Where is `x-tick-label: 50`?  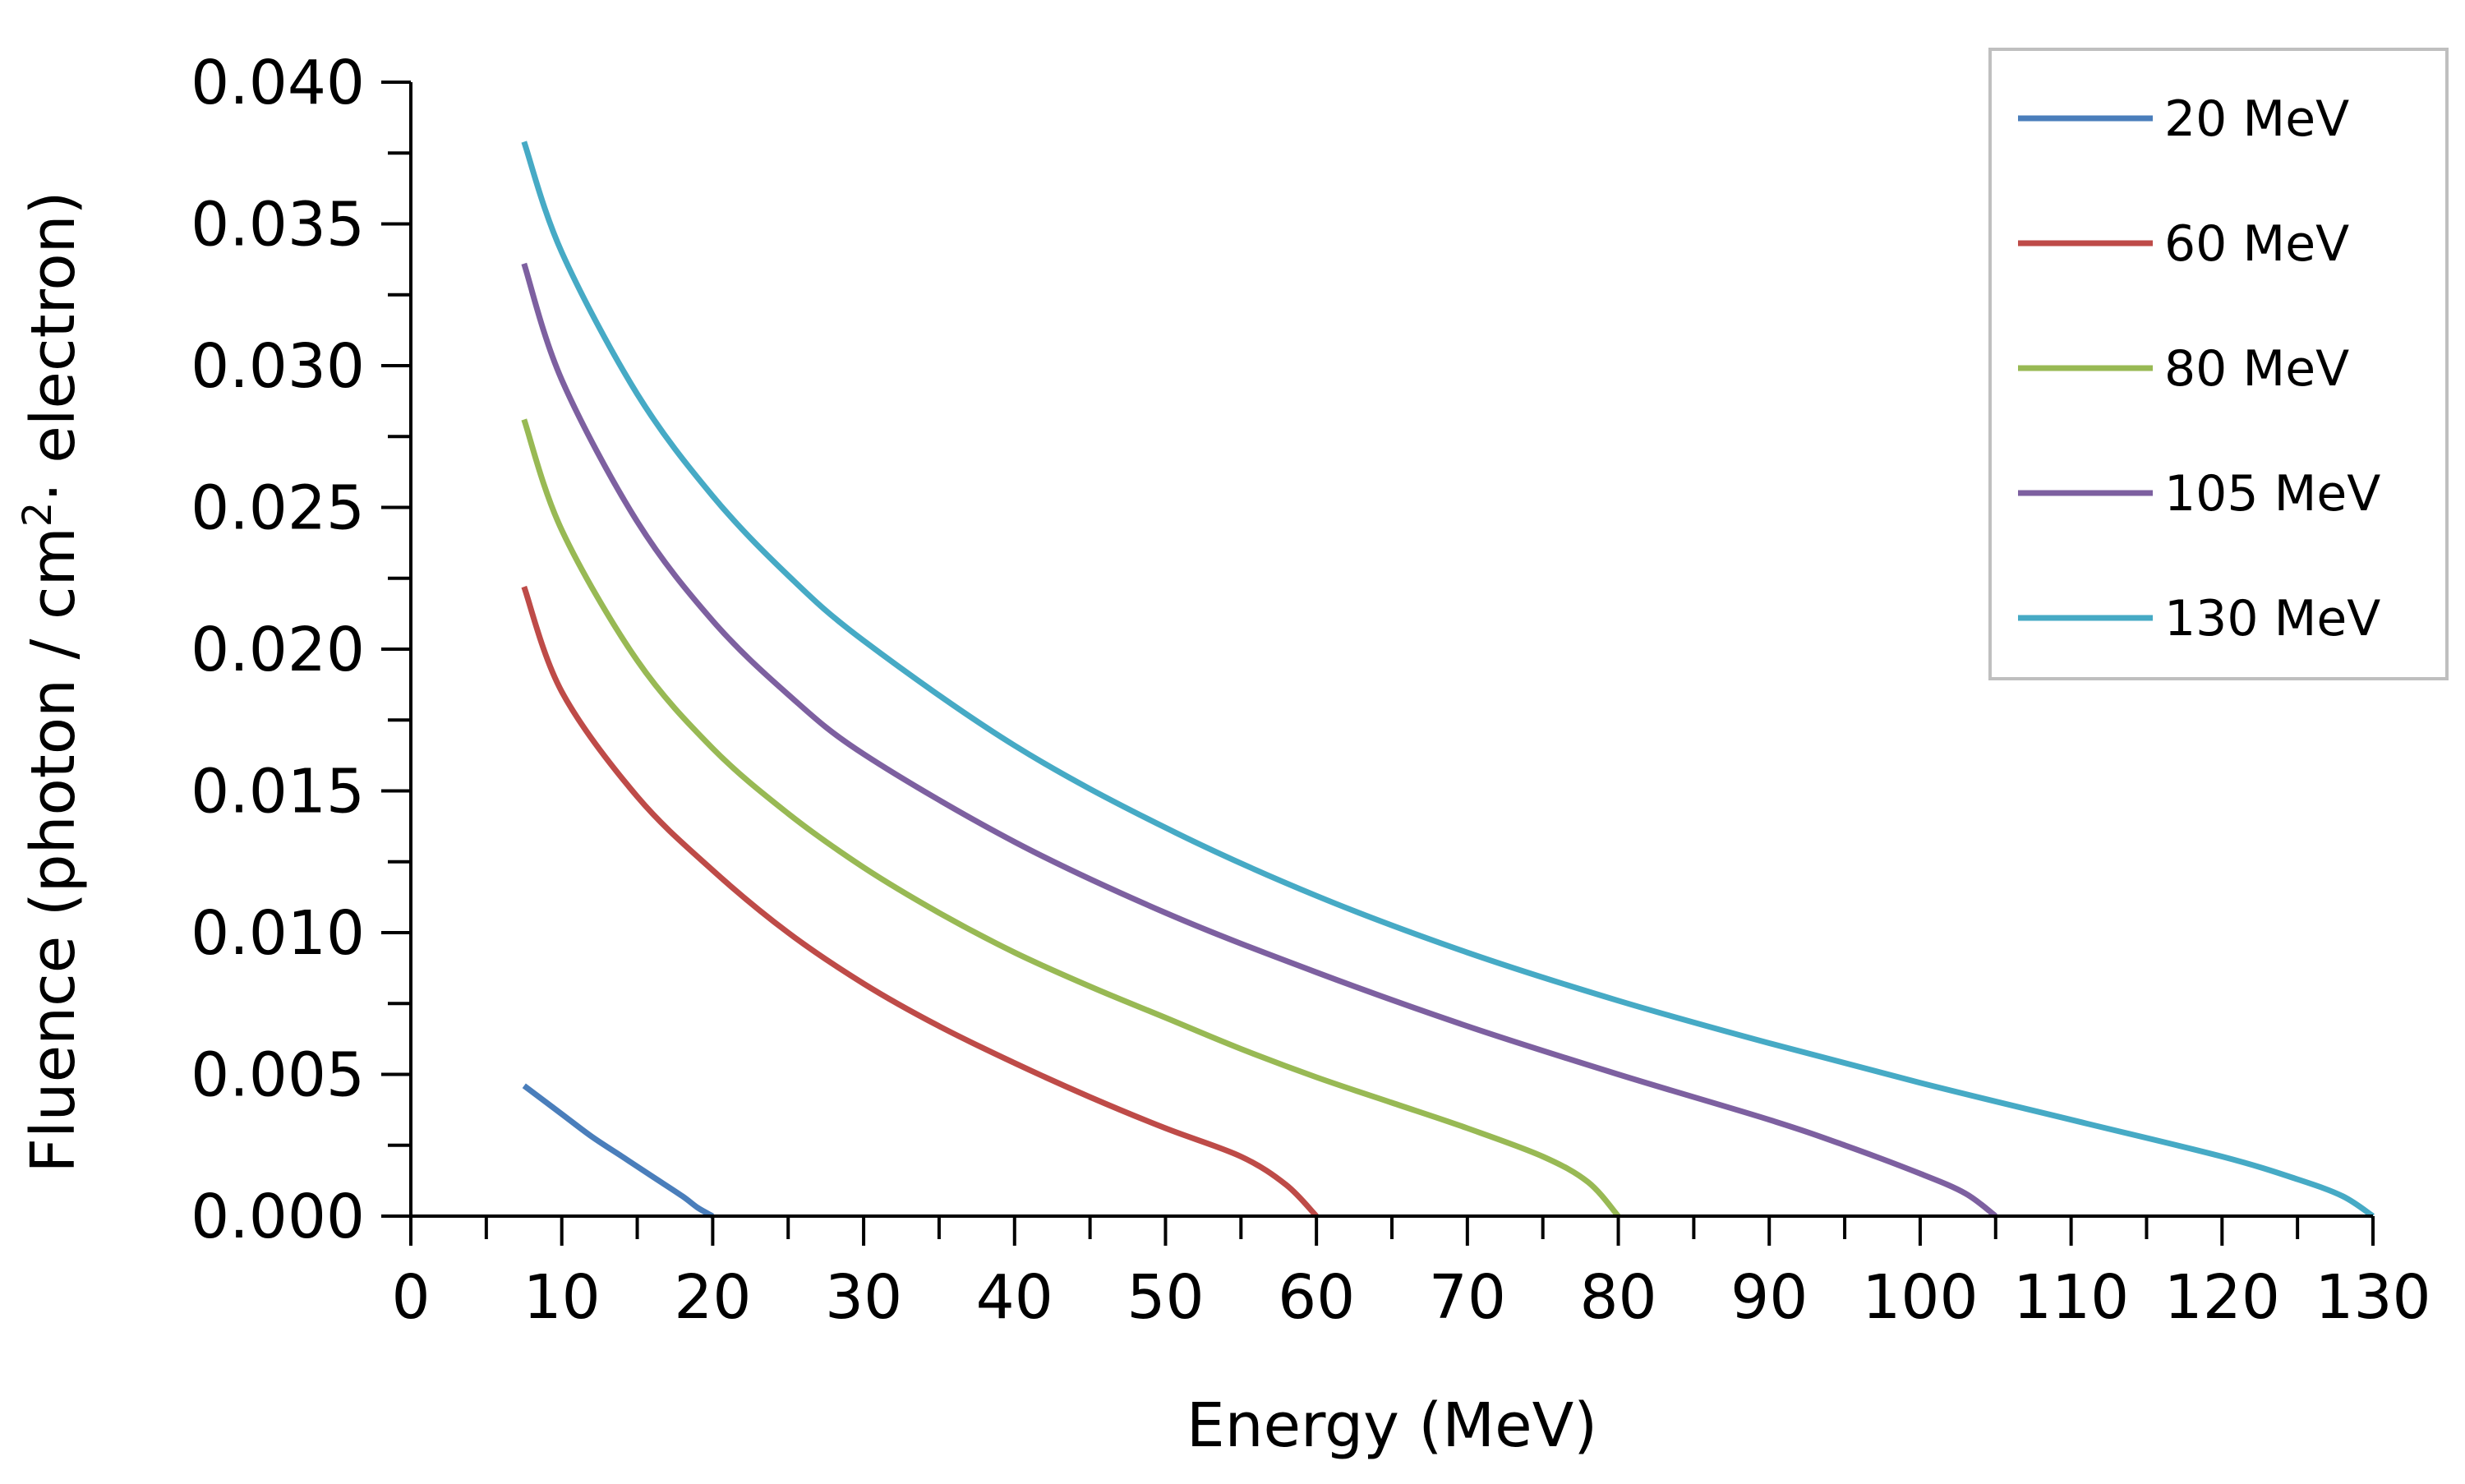 x-tick-label: 50 is located at coordinates (1166, 1297).